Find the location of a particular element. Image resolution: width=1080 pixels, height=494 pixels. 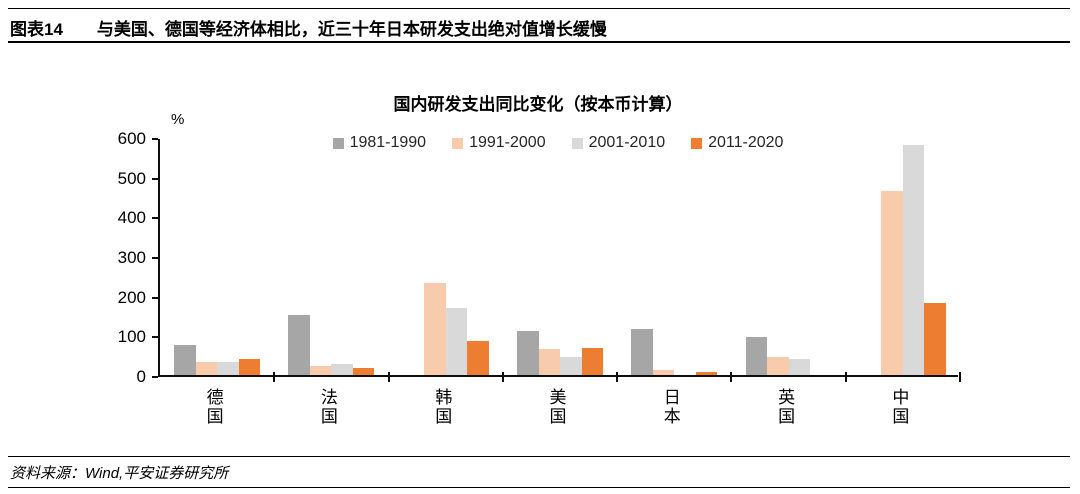

y-axis-tick-label: 600 is located at coordinates (131, 138).